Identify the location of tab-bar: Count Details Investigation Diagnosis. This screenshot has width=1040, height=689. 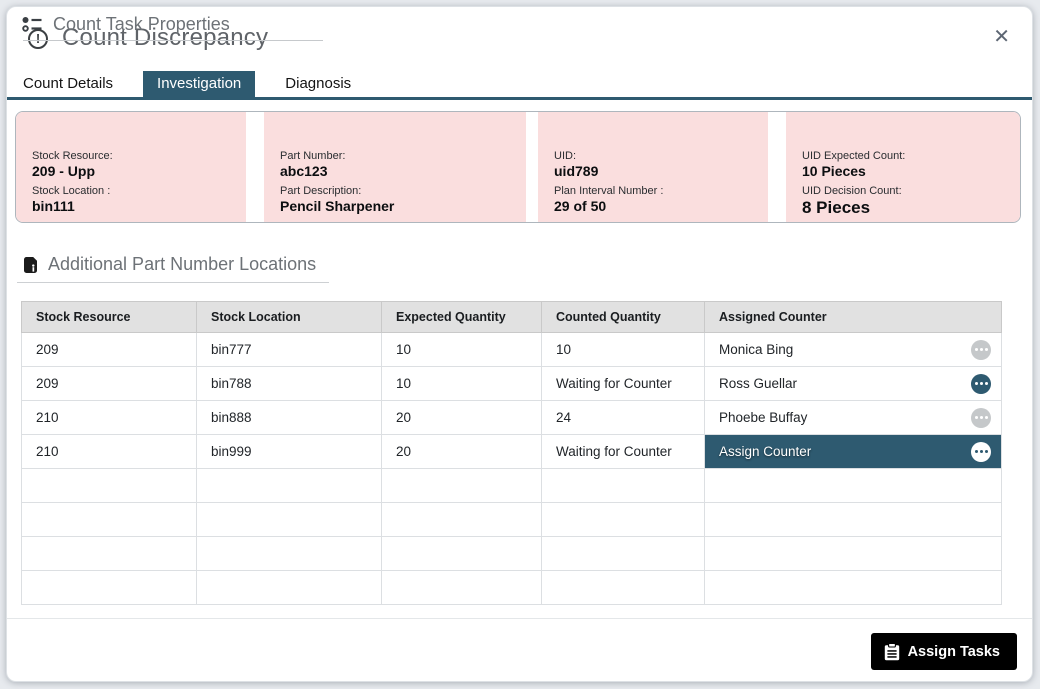
(519, 85).